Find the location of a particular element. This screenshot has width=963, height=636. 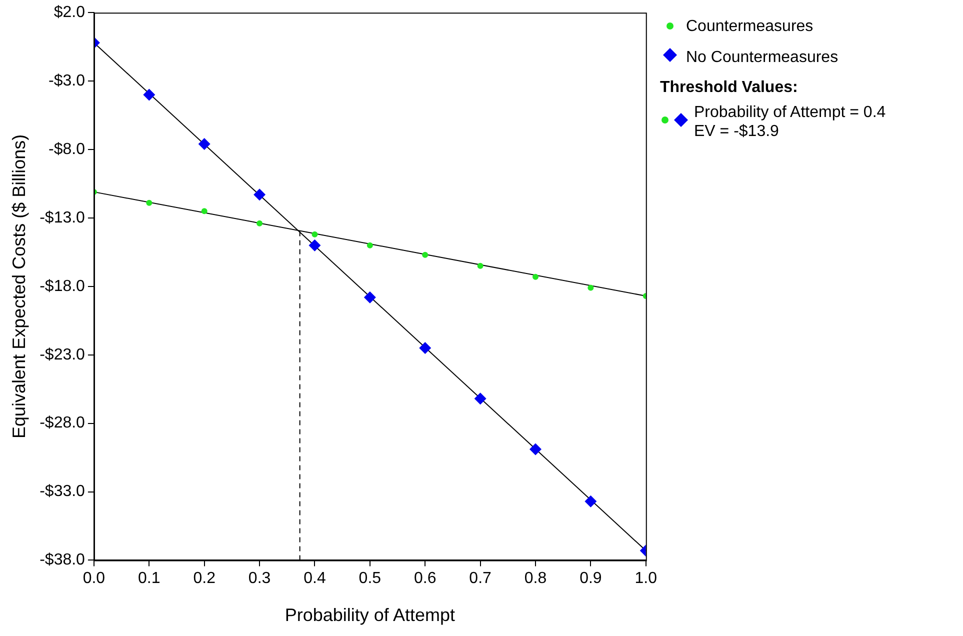

y-tick-label: -$8.0 is located at coordinates (67, 149).